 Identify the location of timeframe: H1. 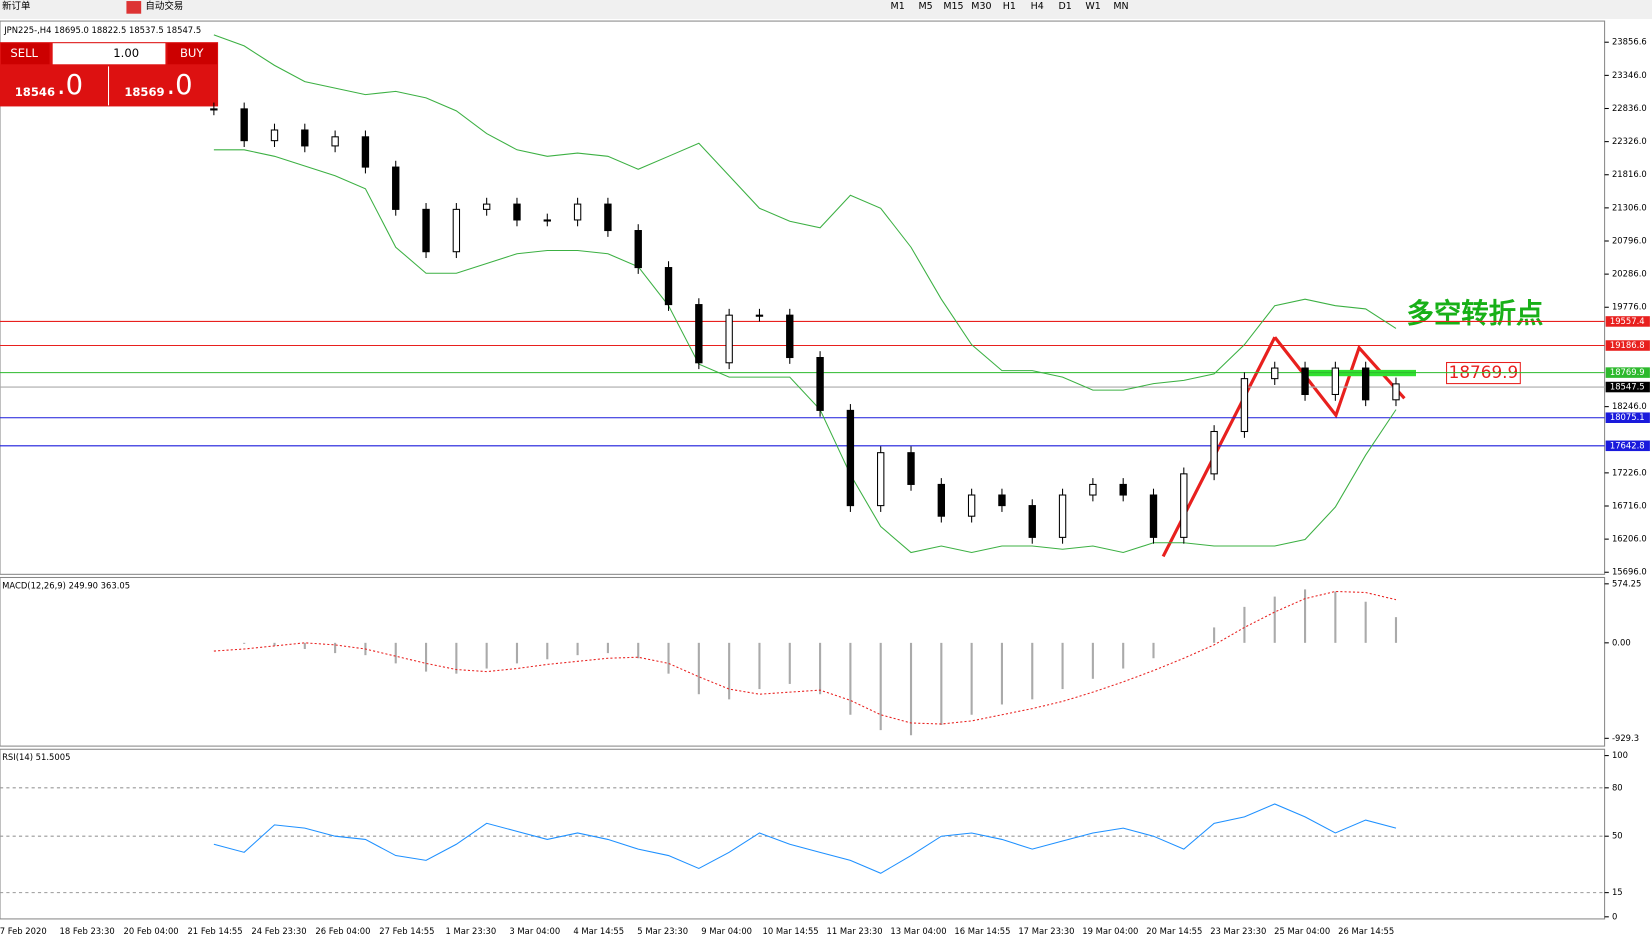
(1009, 6).